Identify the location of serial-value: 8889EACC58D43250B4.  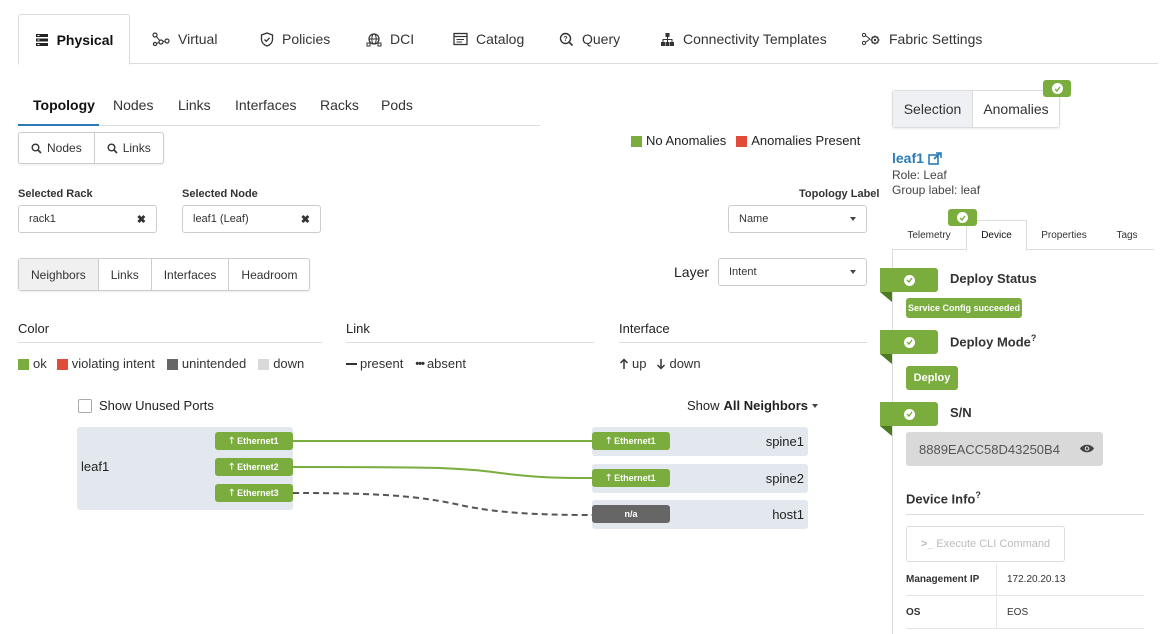
(989, 449).